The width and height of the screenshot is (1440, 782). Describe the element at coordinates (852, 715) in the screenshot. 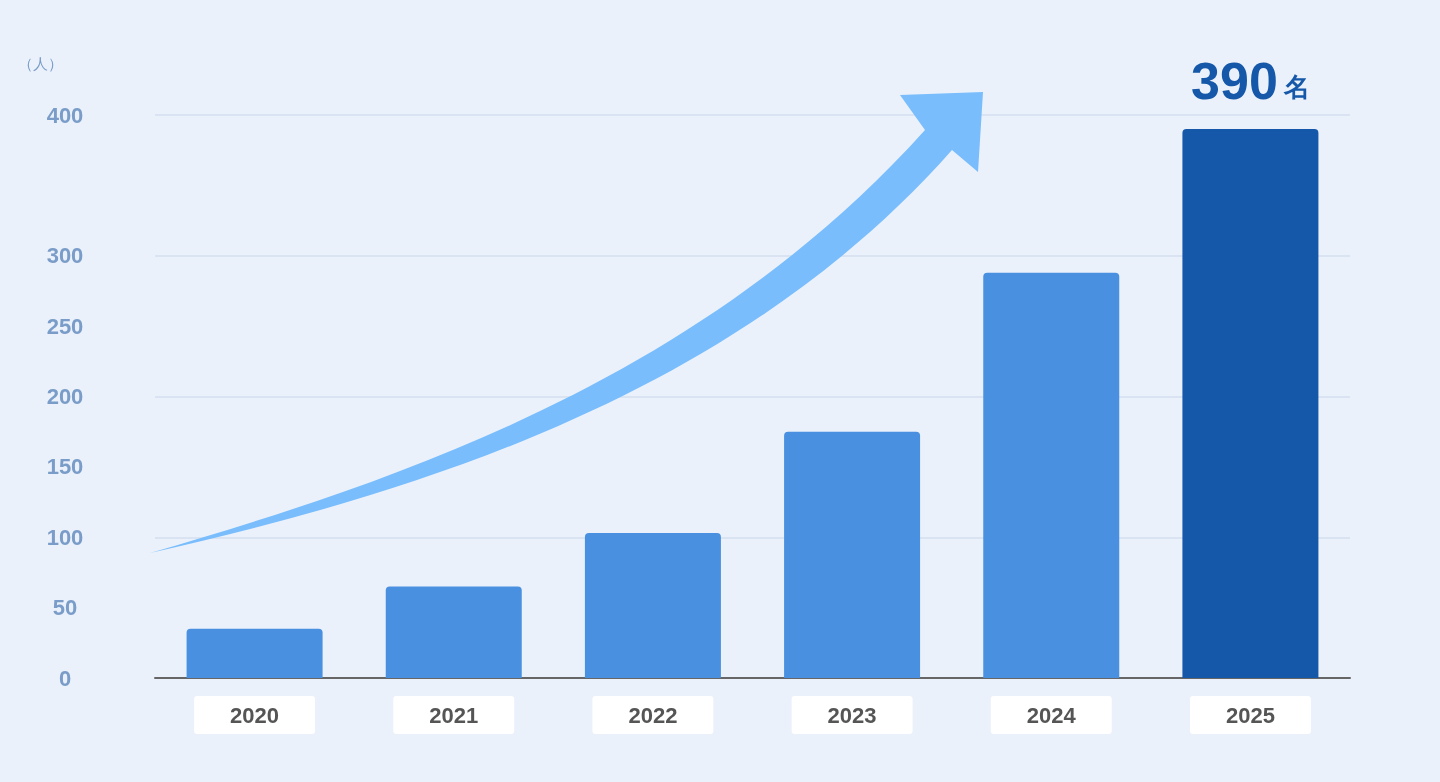

I see `x-tick-label: 2023` at that location.